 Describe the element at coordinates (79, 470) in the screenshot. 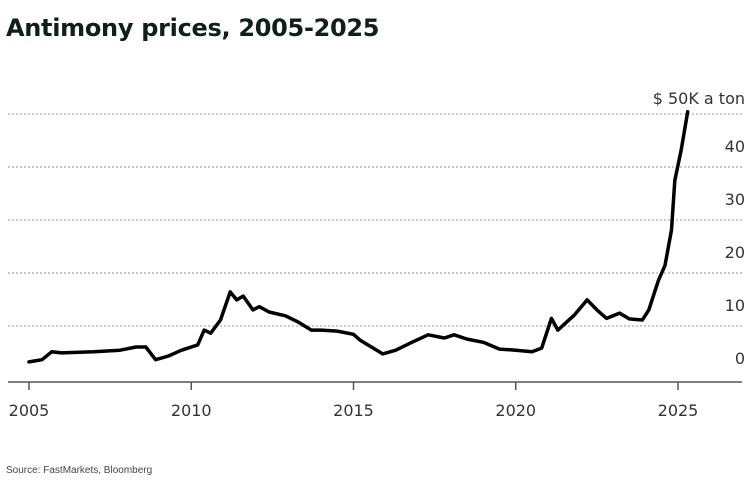

I see `source-note: Source: FastMarkets, Bloomberg` at that location.